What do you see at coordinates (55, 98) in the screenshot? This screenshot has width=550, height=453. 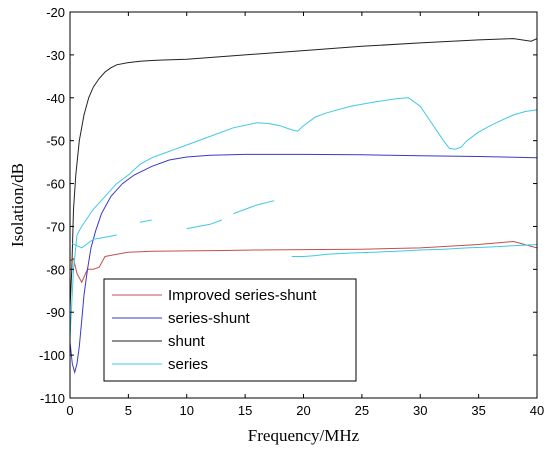 I see `y-tick-label: -40` at bounding box center [55, 98].